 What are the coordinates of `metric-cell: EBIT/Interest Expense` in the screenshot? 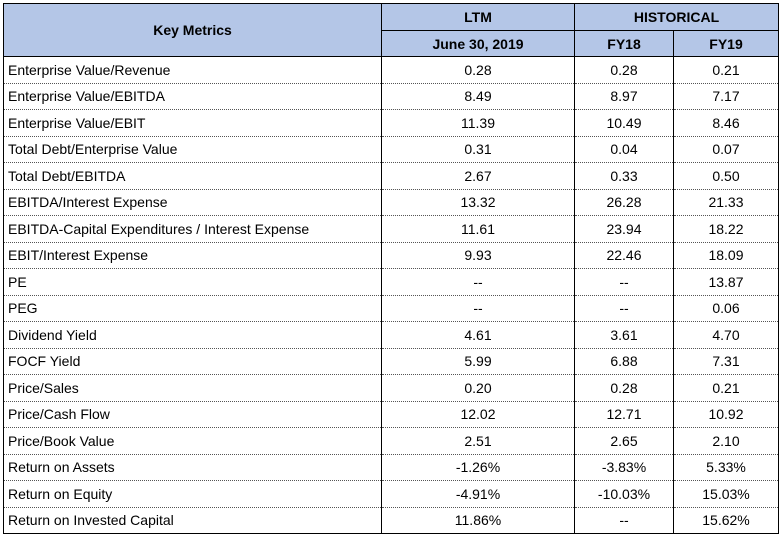 It's located at (192, 255).